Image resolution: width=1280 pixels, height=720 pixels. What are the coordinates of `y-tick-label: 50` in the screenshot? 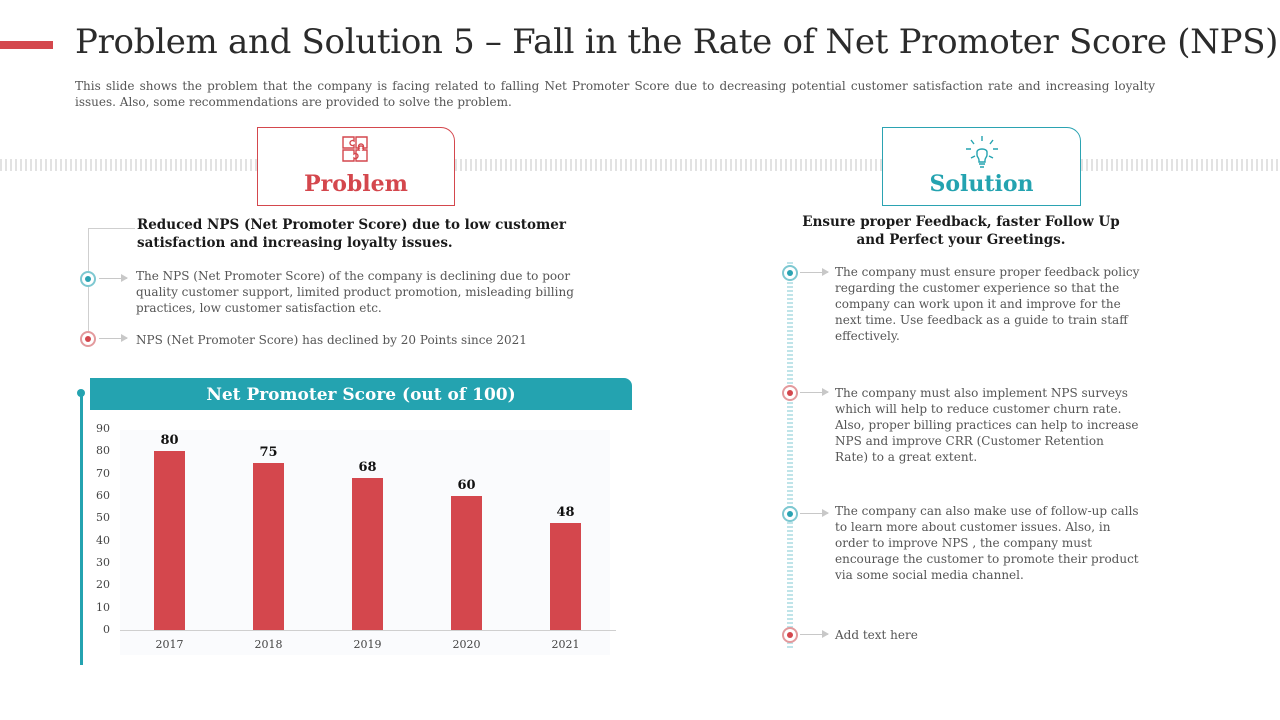 It's located at (103, 518).